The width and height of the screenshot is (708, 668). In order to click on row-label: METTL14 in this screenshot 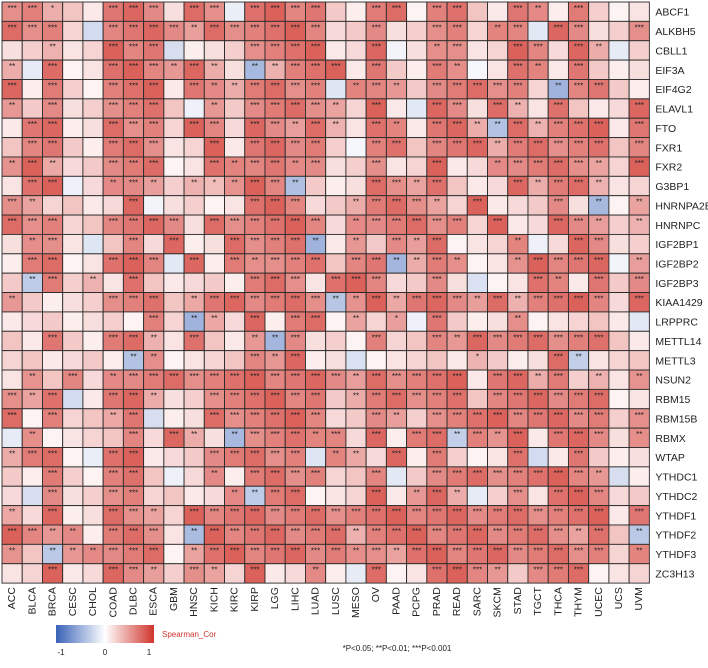, I will do `click(678, 342)`.